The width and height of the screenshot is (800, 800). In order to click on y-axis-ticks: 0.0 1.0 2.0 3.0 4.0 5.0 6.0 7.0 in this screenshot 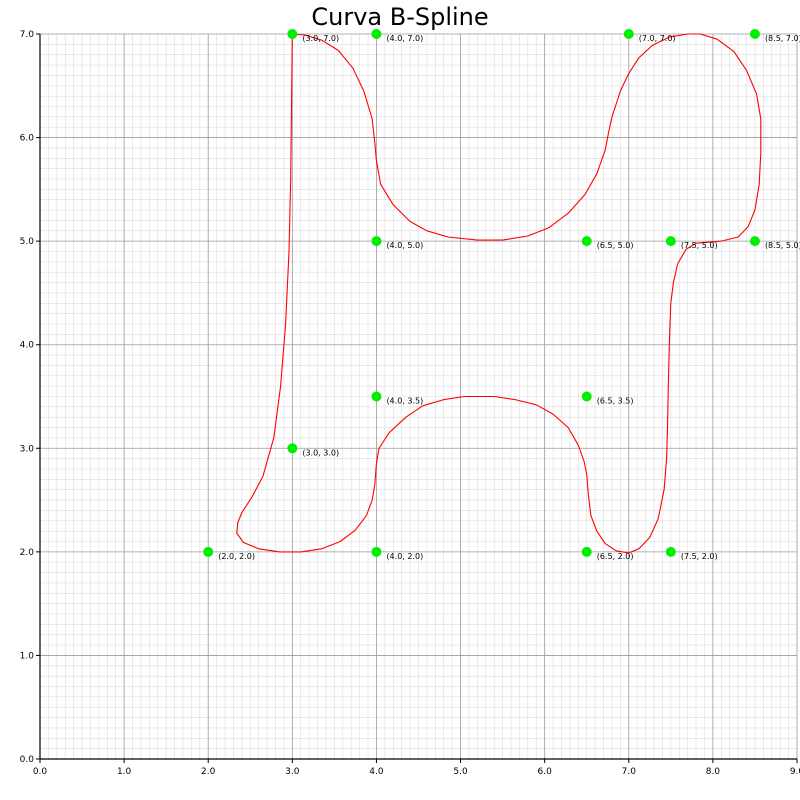, I will do `click(30, 397)`.